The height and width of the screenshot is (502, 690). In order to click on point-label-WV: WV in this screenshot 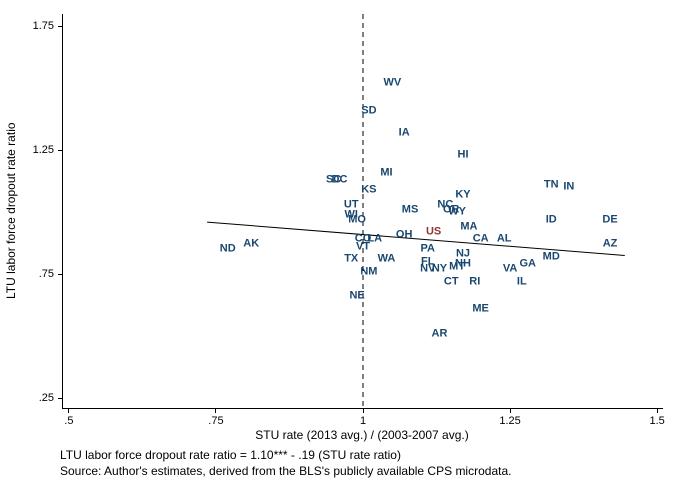, I will do `click(392, 82)`.